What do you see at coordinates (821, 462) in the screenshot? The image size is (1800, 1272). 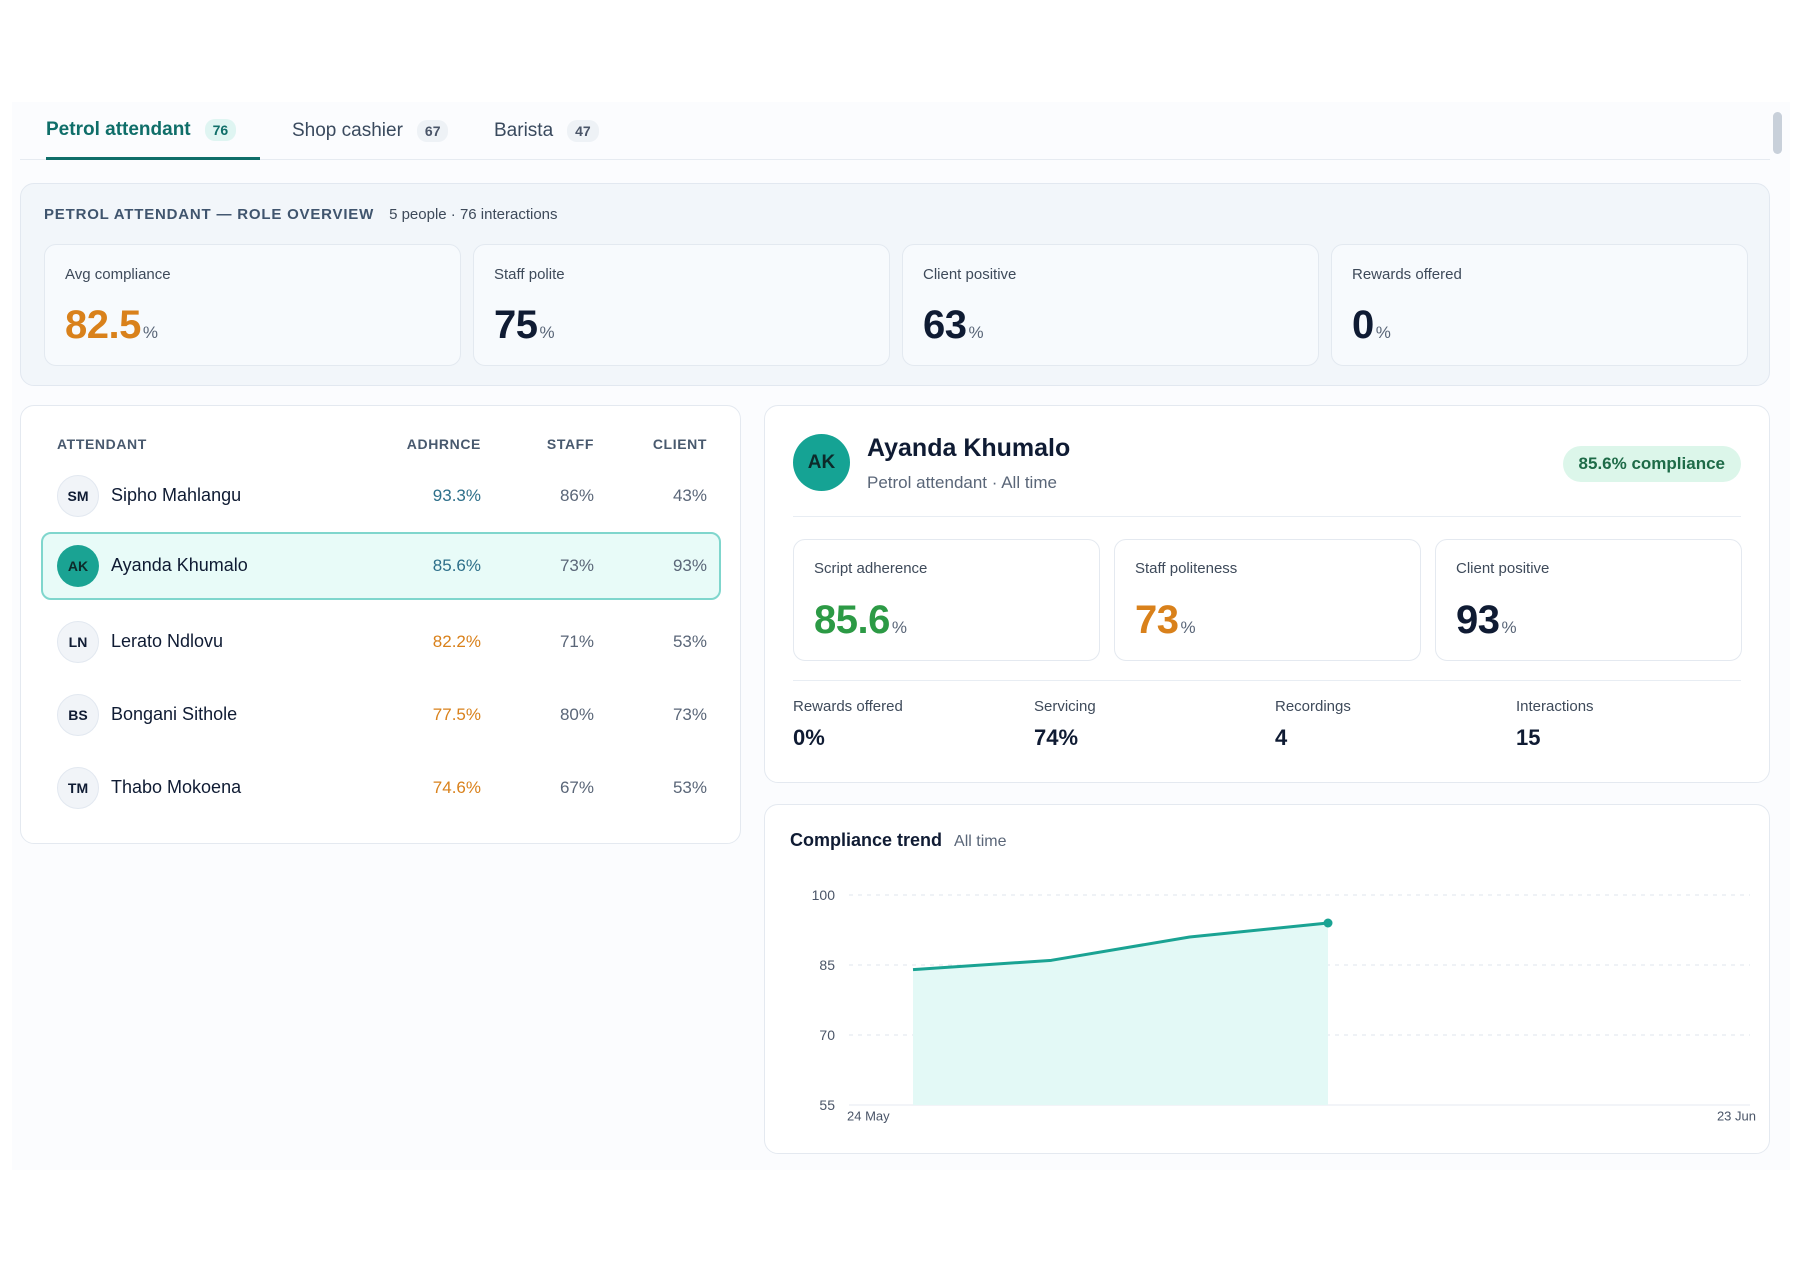 I see `profile-avatar: AK` at bounding box center [821, 462].